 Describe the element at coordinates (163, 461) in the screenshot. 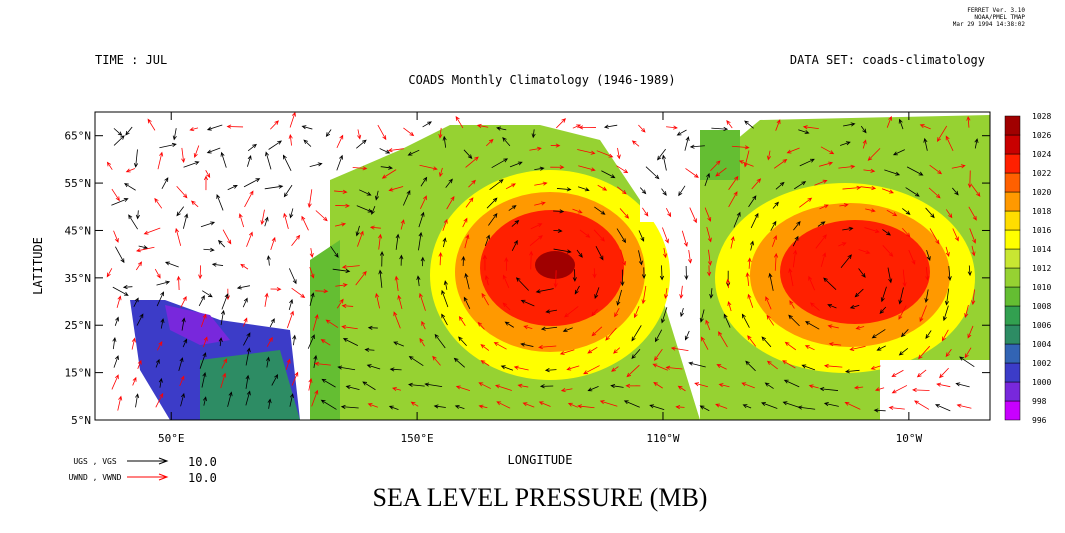

I see `legend-arrowhead` at that location.